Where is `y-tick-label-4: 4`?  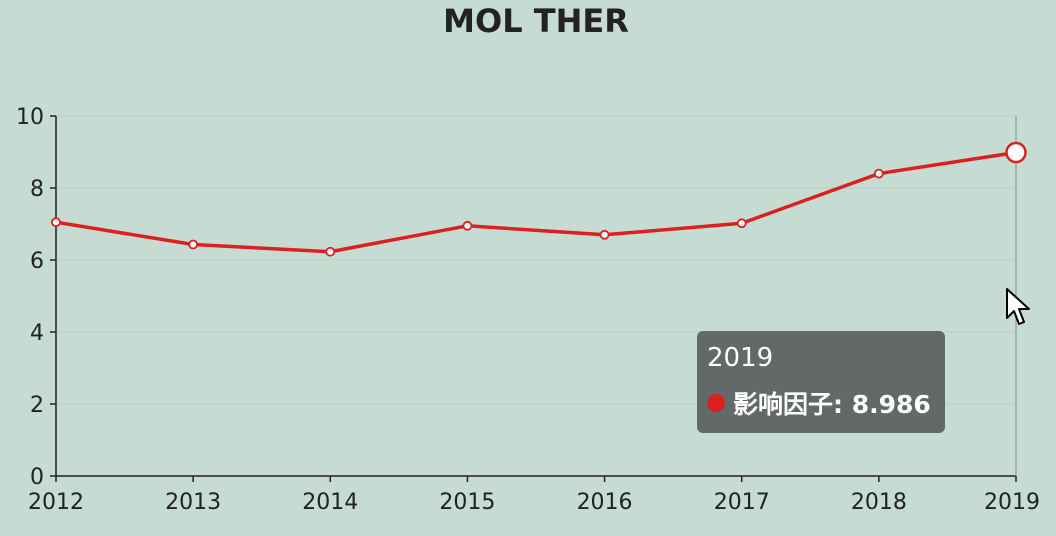
y-tick-label-4: 4 is located at coordinates (37, 333).